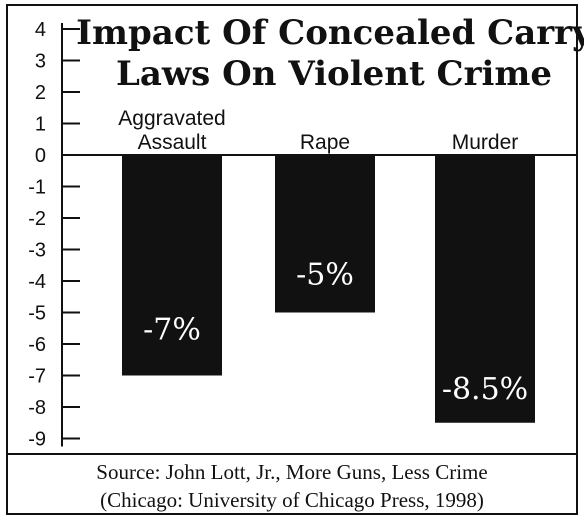 The image size is (584, 521). I want to click on y-tick-label: -4, so click(37, 282).